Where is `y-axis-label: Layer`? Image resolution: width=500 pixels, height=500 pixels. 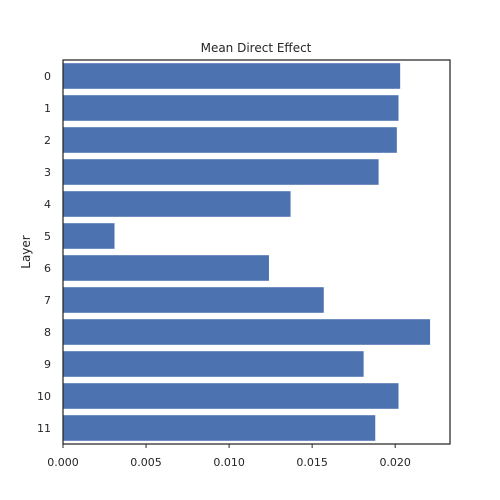
y-axis-label: Layer is located at coordinates (26, 252).